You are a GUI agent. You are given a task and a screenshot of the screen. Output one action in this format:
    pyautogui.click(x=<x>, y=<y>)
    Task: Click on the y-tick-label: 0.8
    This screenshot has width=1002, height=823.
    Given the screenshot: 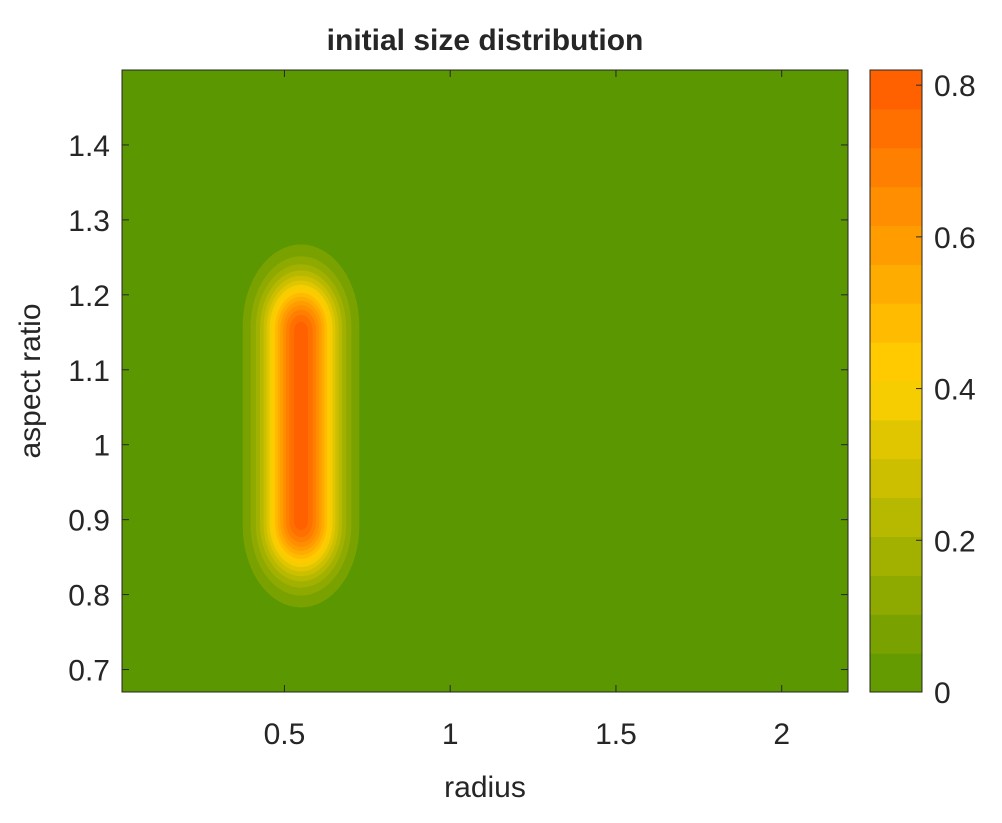 What is the action you would take?
    pyautogui.click(x=89, y=596)
    